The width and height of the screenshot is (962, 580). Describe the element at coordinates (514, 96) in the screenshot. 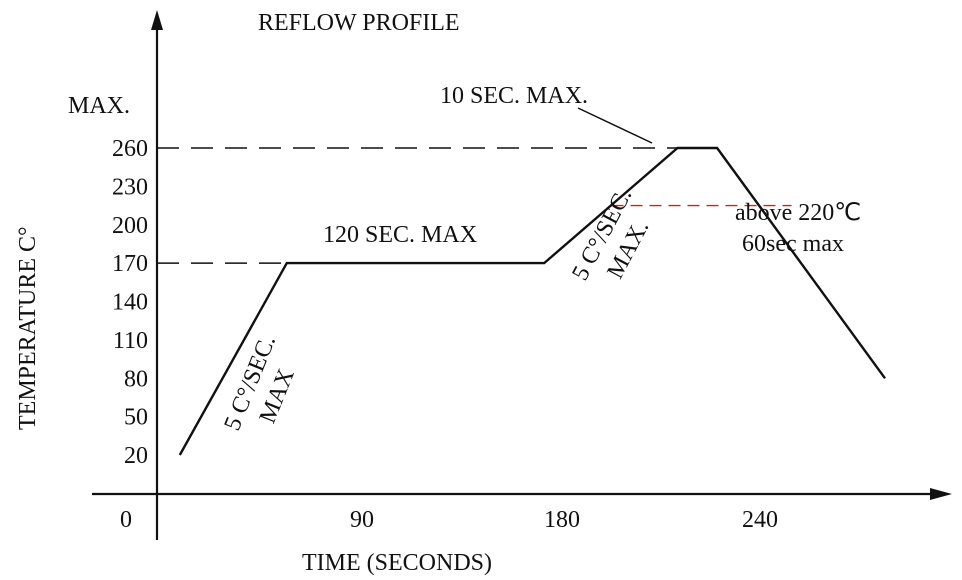

I see `peak-annotation: 10 SEC. MAX.` at that location.